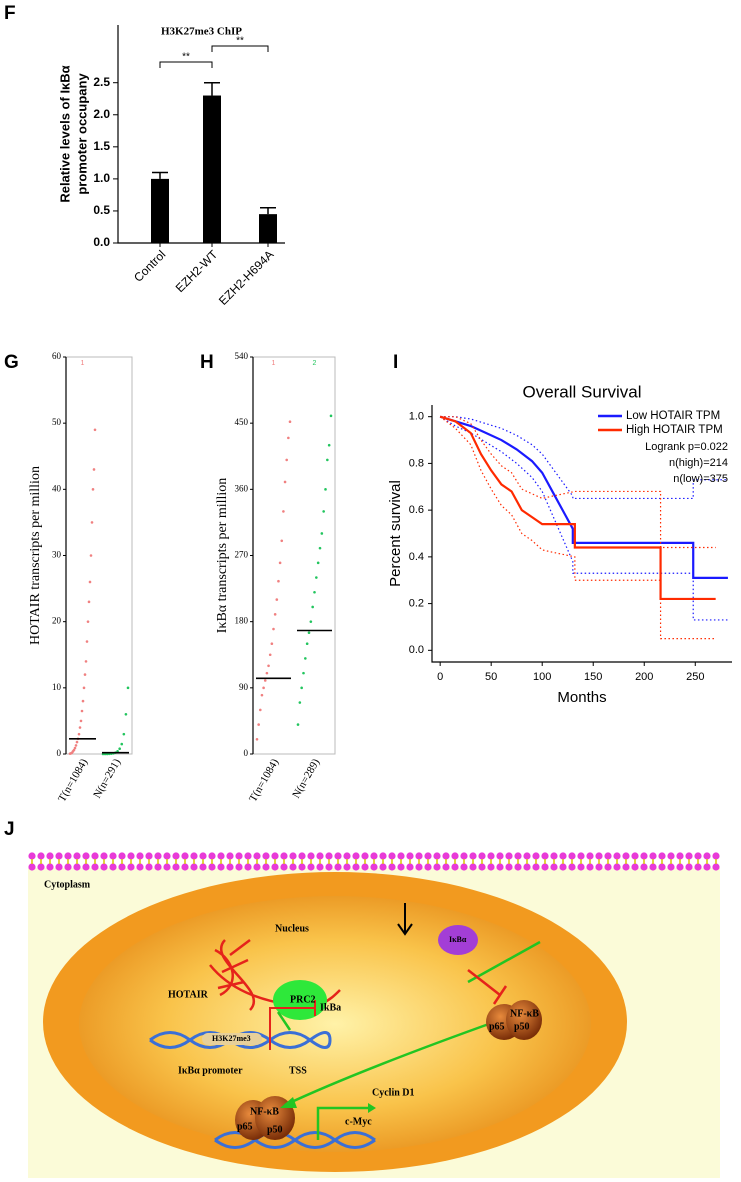 This screenshot has width=741, height=1182. I want to click on significance-bracket, so click(240, 48).